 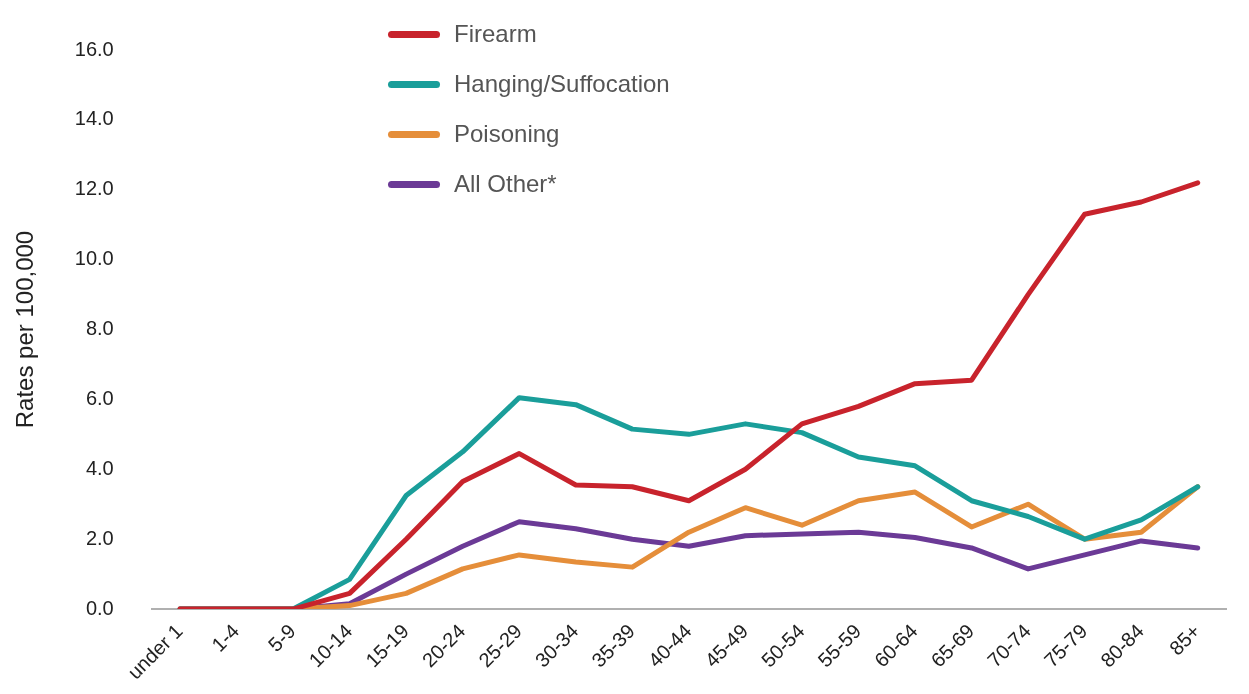 What do you see at coordinates (25, 329) in the screenshot?
I see `y-axis-title: Rates per 100,000` at bounding box center [25, 329].